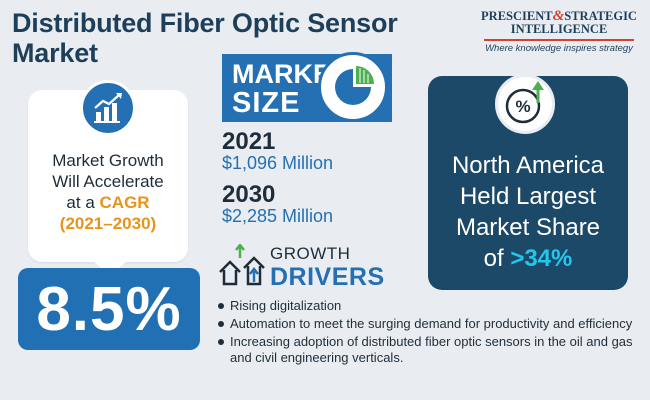  What do you see at coordinates (517, 16) in the screenshot?
I see `logo-word-prescient: PRESCIENT` at bounding box center [517, 16].